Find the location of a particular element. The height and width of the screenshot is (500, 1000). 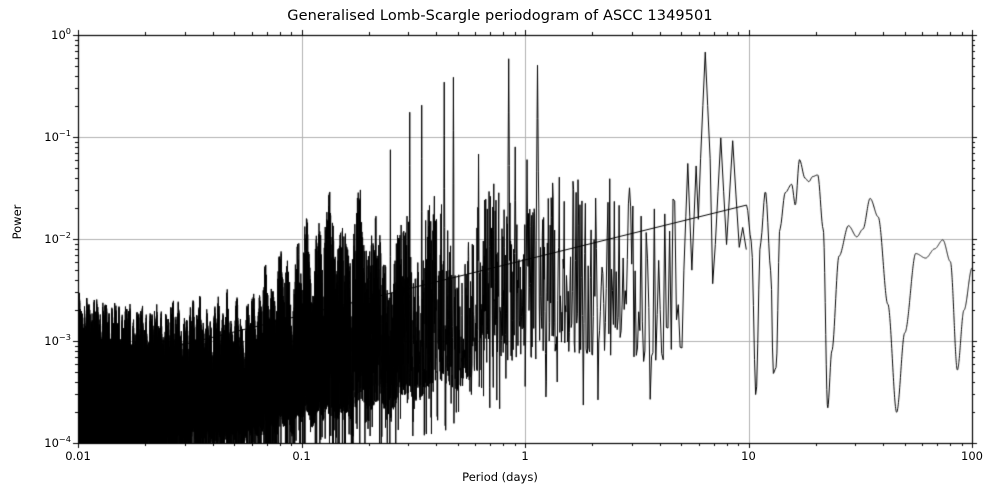

x-tick-label: 0.1 is located at coordinates (301, 456).